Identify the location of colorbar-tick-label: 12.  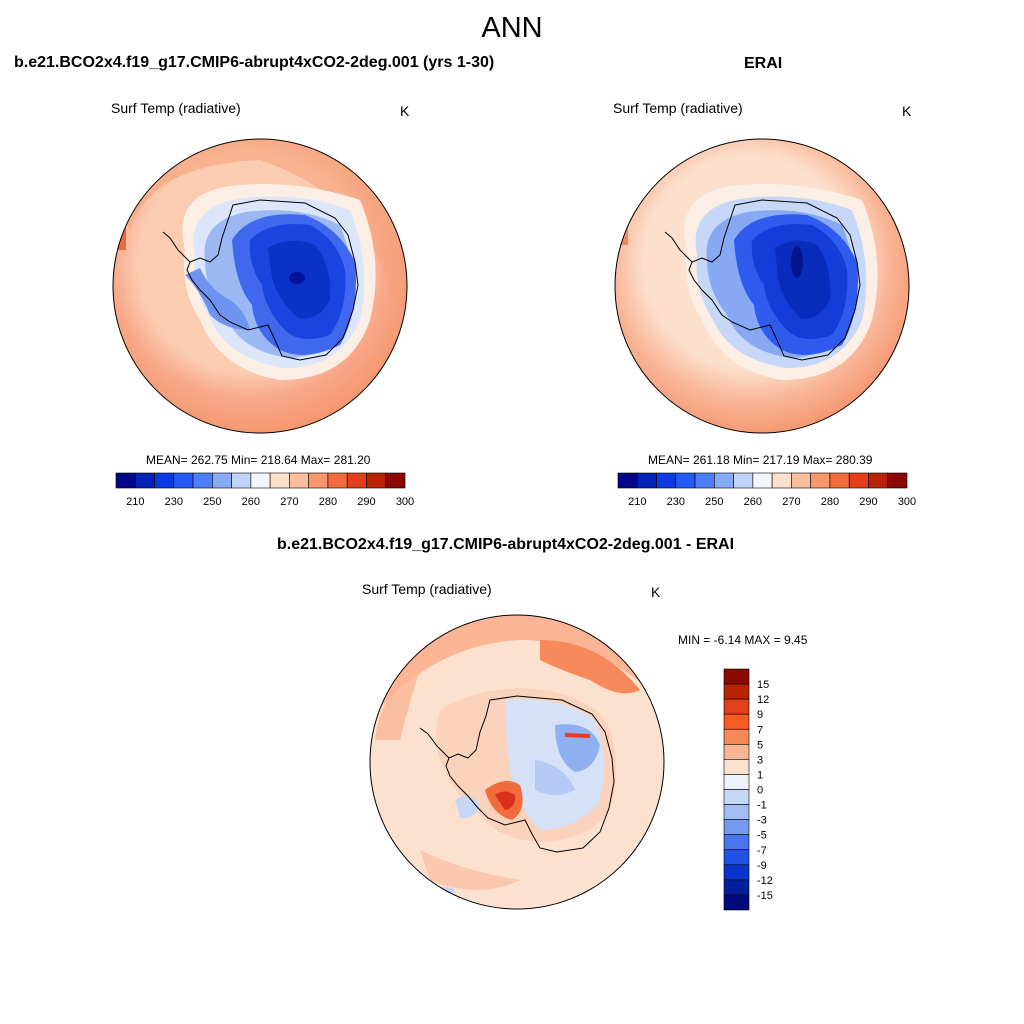
(763, 700).